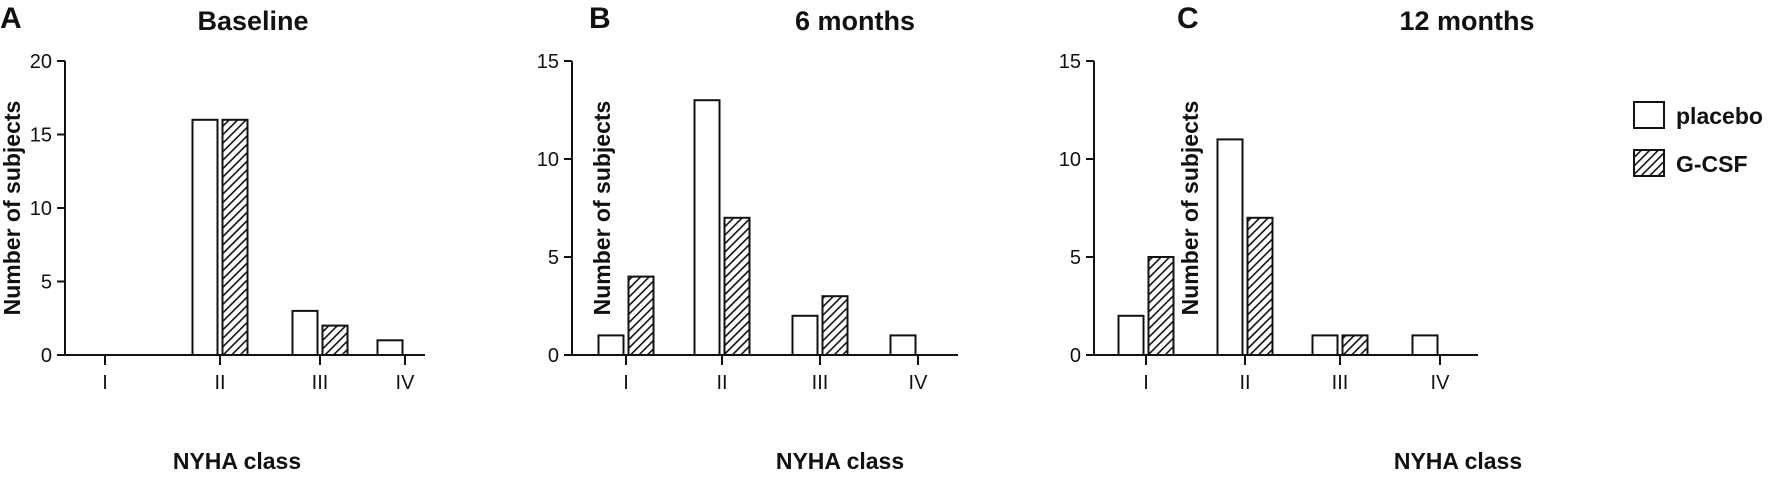 The image size is (1772, 479). Describe the element at coordinates (11, 18) in the screenshot. I see `panel-letter: A` at that location.